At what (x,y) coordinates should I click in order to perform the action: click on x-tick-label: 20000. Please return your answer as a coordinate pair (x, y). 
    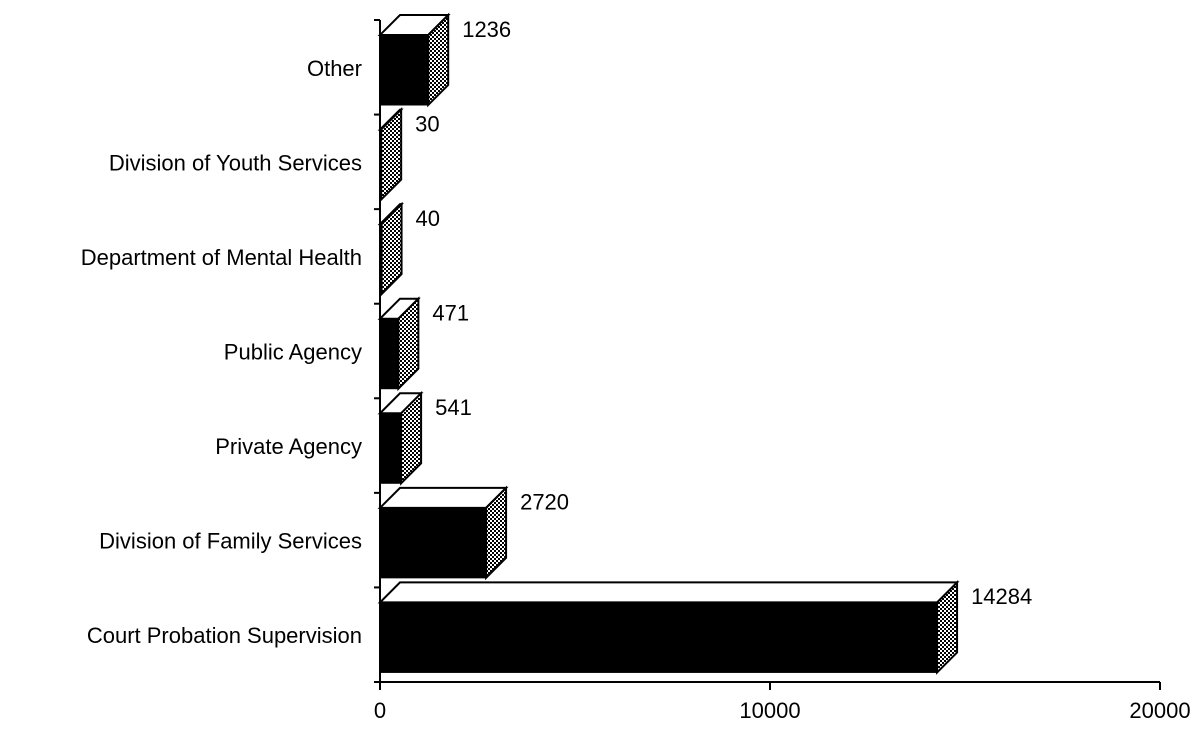
    Looking at the image, I should click on (1159, 710).